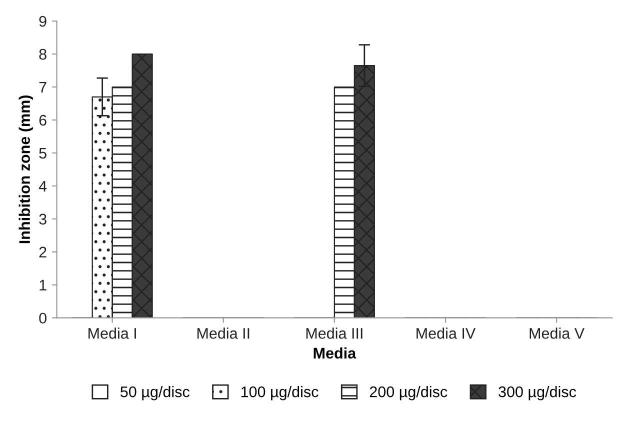 This screenshot has height=421, width=631. I want to click on x-tick-label: Media III, so click(334, 333).